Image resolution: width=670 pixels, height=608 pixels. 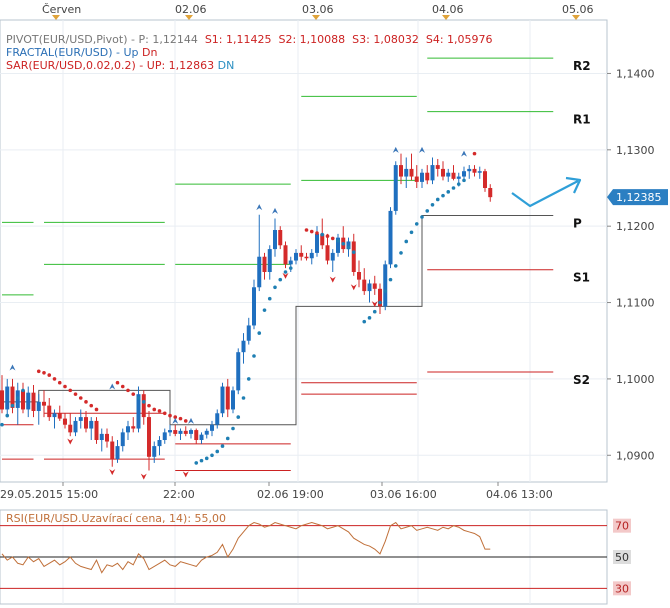 I want to click on legend-pivot-s1: S1: 1,11425, so click(x=238, y=39).